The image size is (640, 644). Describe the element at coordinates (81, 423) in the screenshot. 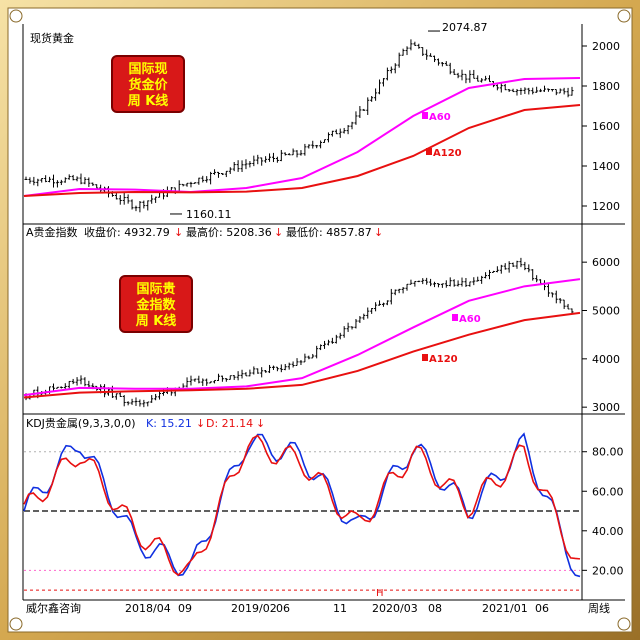

I see `kdj-title: KDJ贵金属(9,3,3,0,0)` at that location.